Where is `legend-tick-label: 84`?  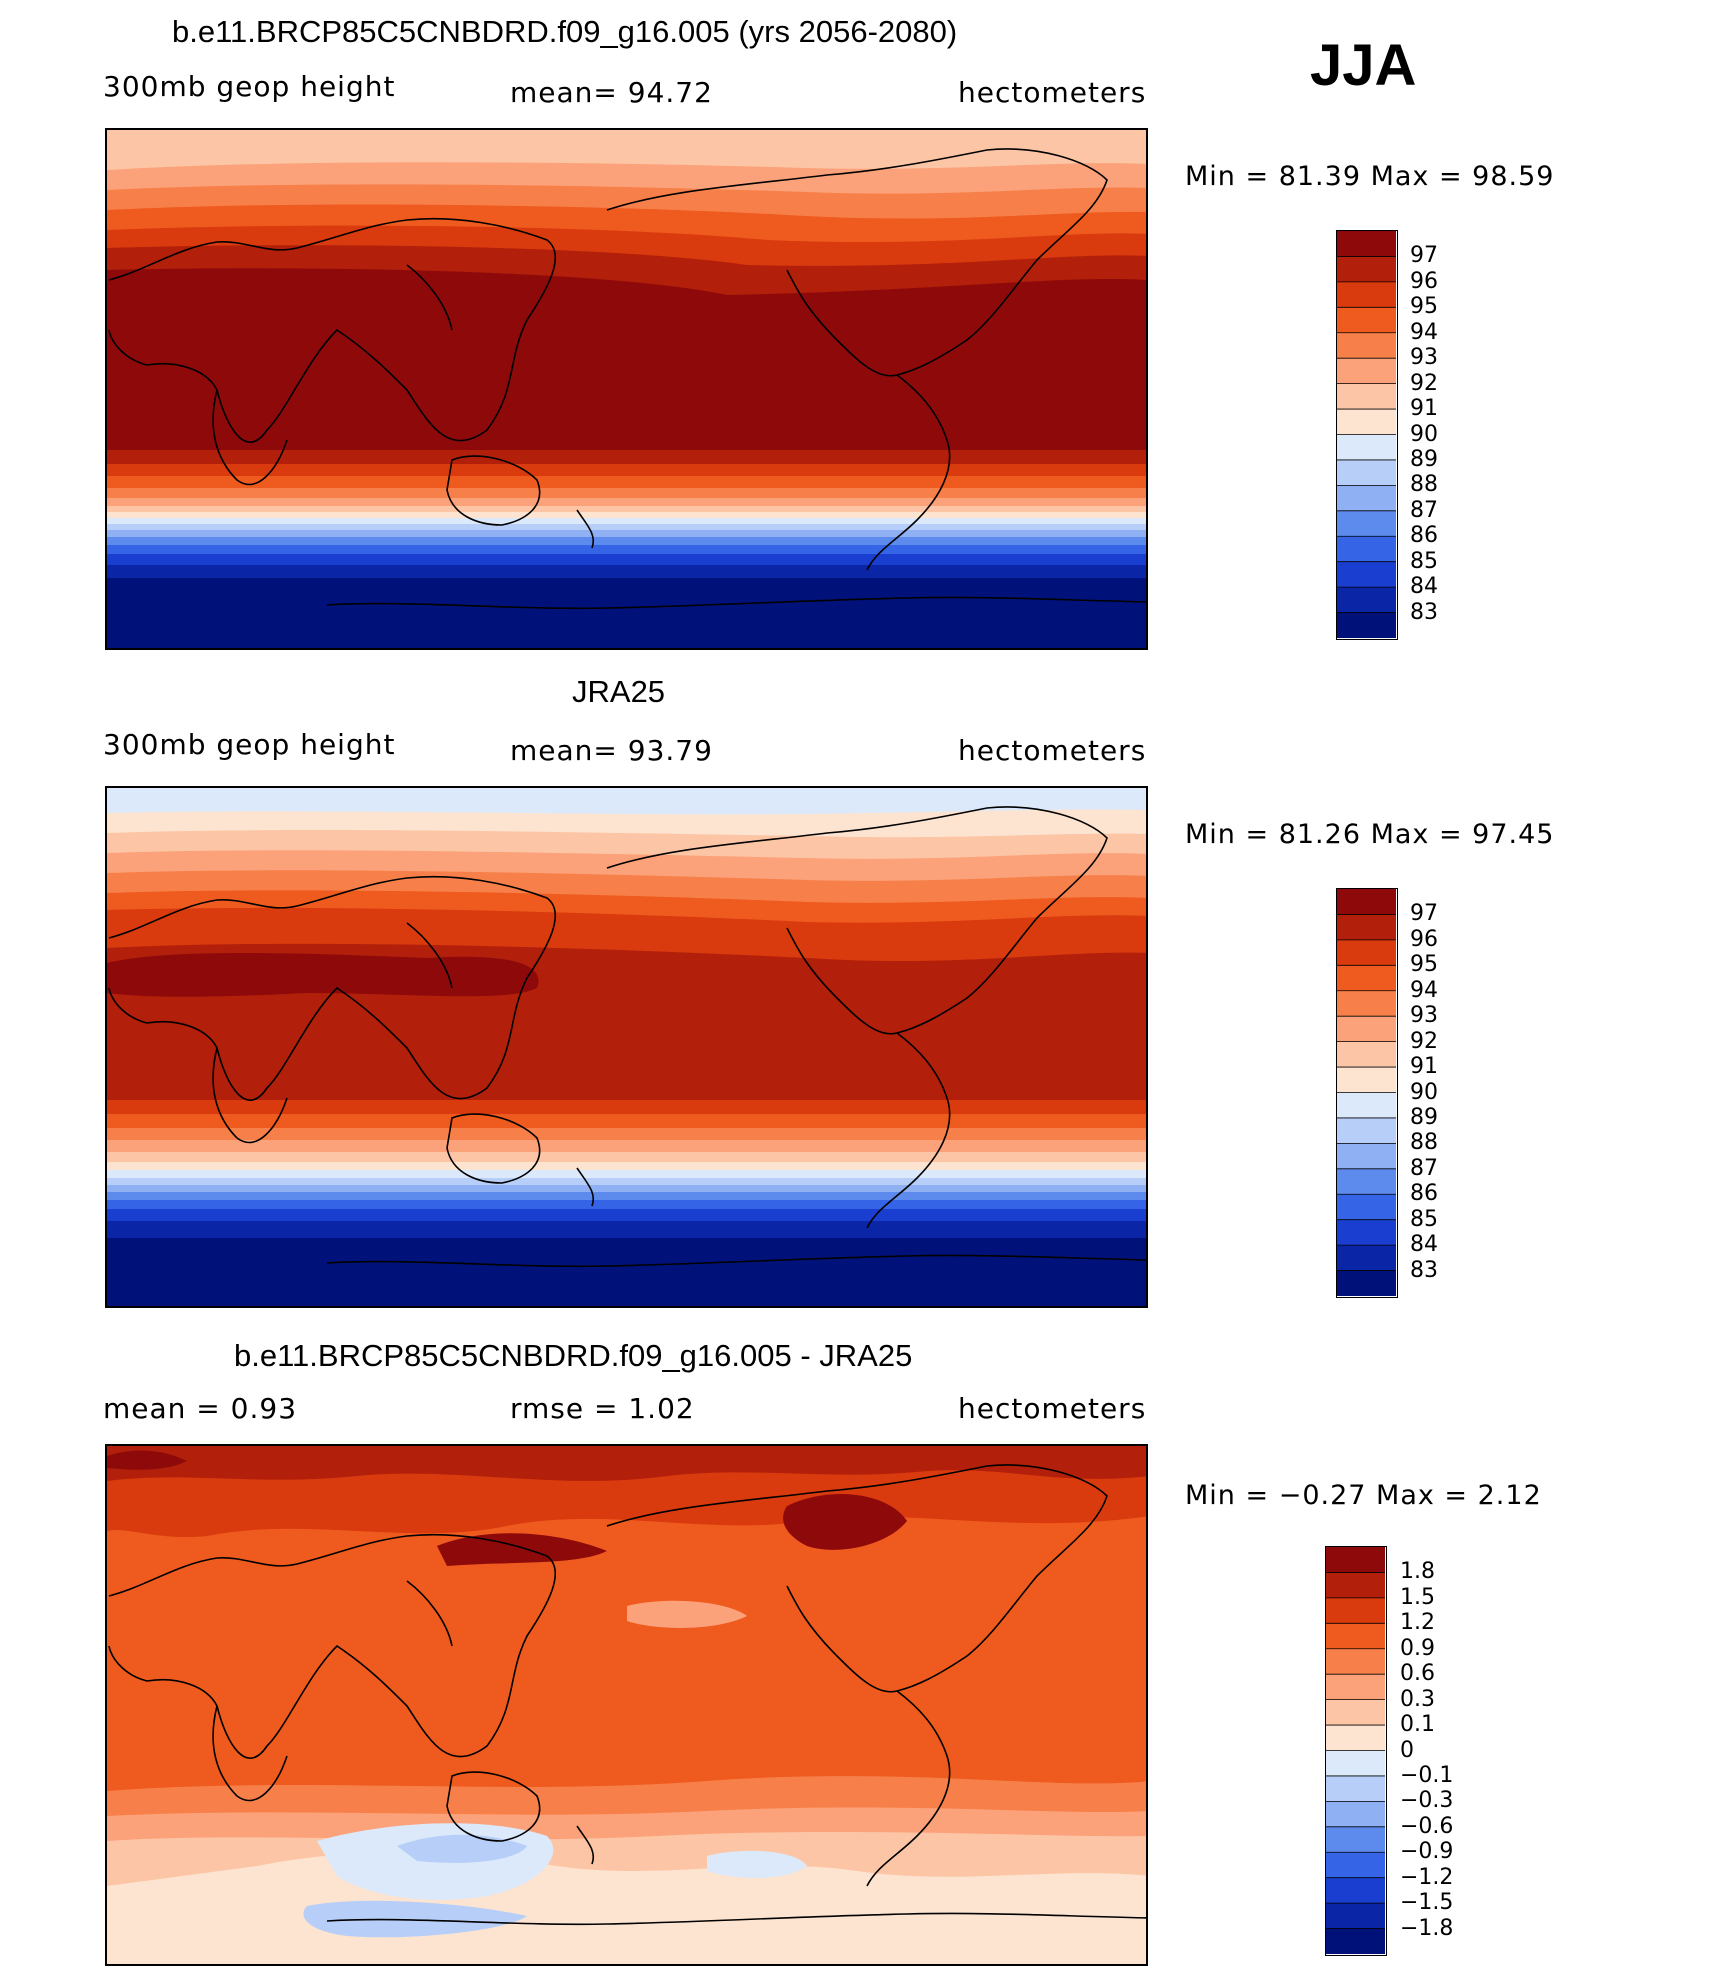
legend-tick-label: 84 is located at coordinates (1424, 587).